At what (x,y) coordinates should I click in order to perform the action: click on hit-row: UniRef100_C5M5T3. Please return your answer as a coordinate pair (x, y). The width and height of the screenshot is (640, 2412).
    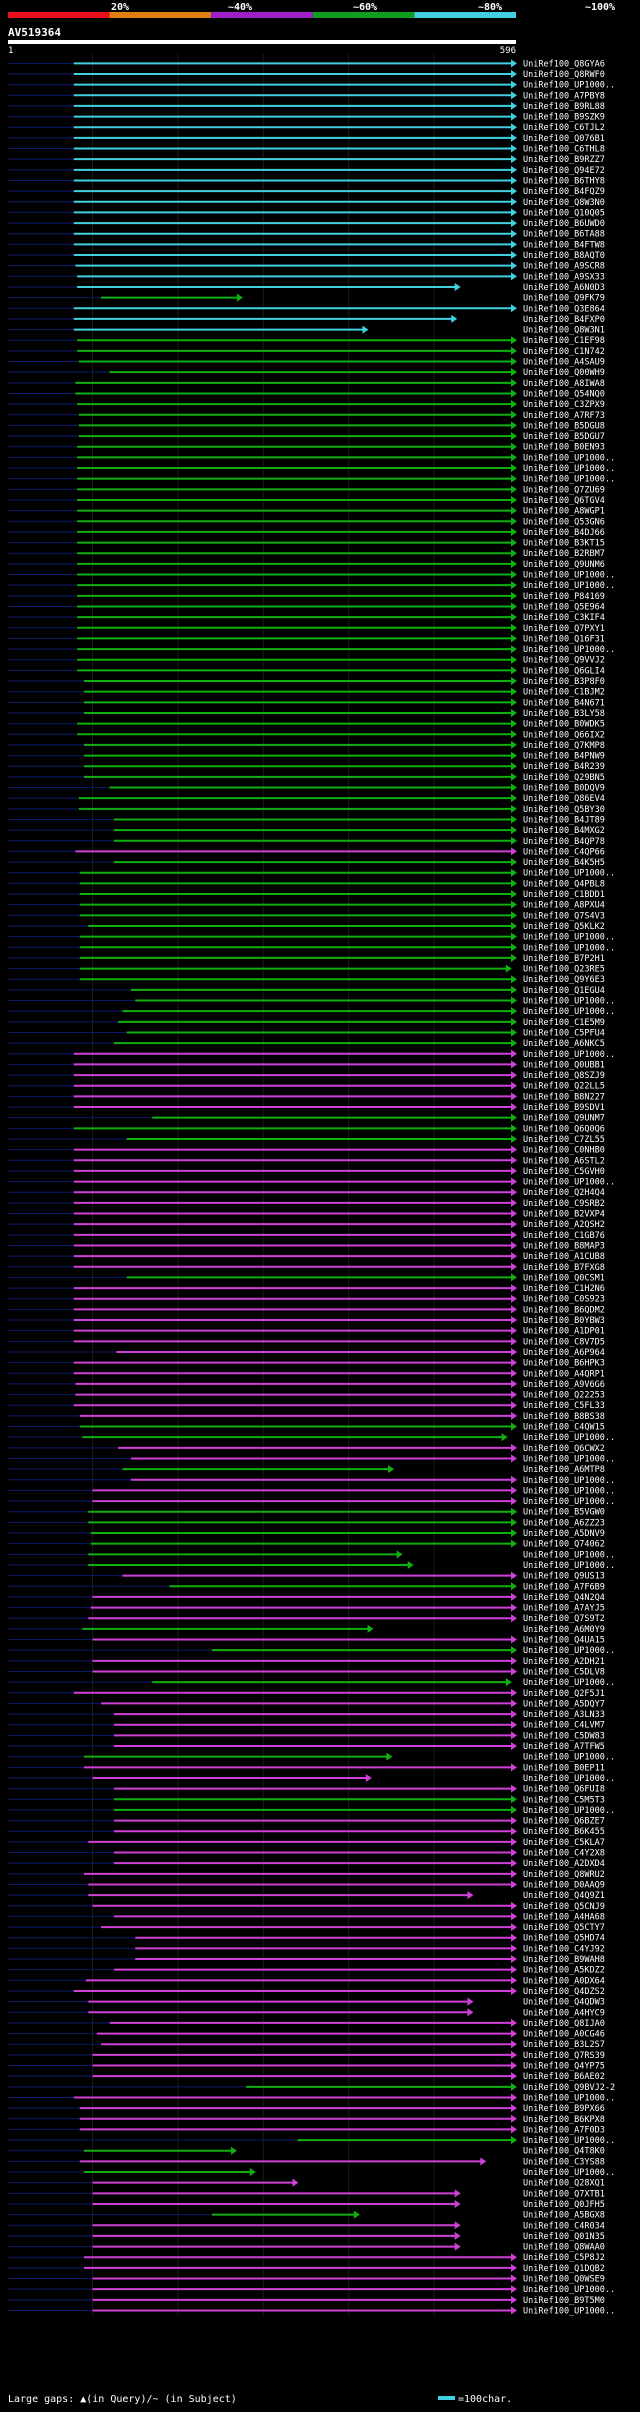
    Looking at the image, I should click on (306, 1800).